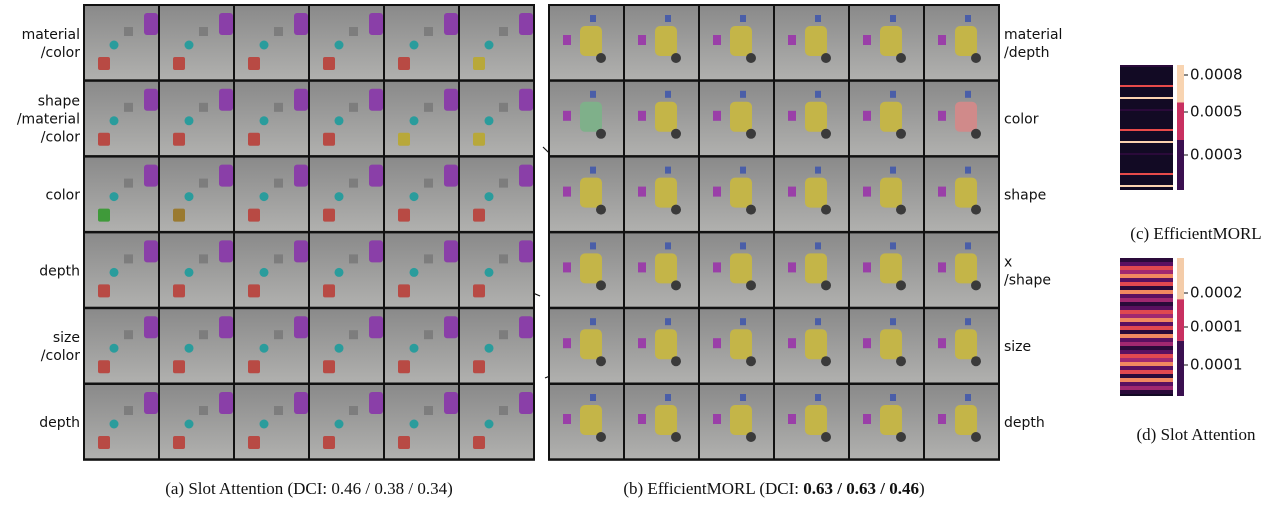  Describe the element at coordinates (51, 35) in the screenshot. I see `row-label: material` at that location.